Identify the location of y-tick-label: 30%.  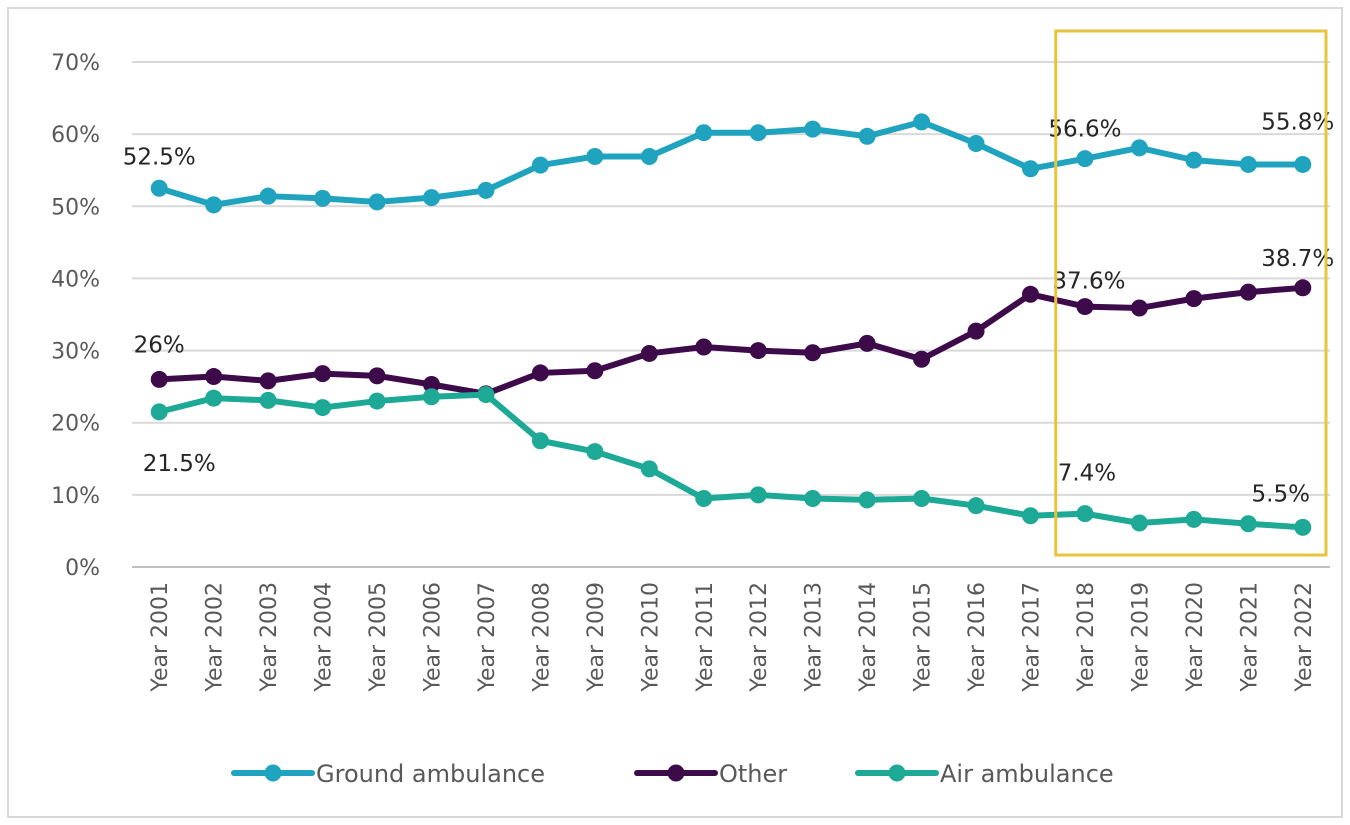
(75, 352).